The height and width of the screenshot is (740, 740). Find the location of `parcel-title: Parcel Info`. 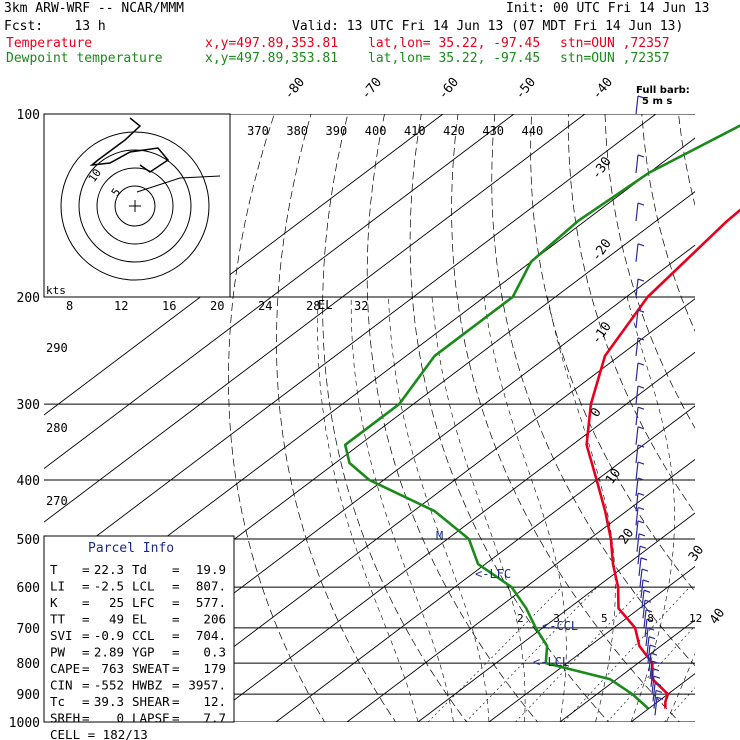

parcel-title: Parcel Info is located at coordinates (131, 548).